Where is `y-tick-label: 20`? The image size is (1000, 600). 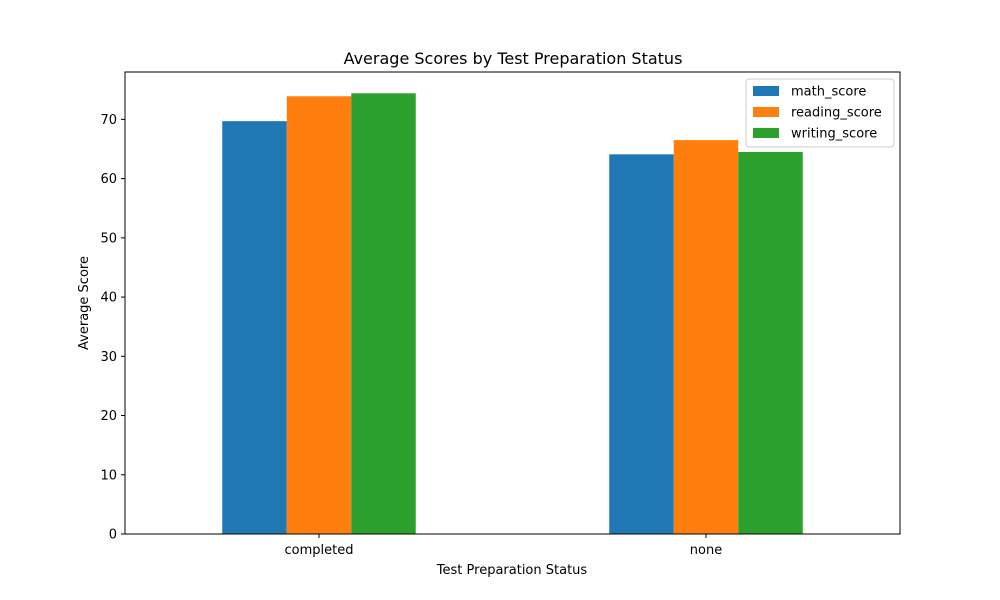 y-tick-label: 20 is located at coordinates (108, 416).